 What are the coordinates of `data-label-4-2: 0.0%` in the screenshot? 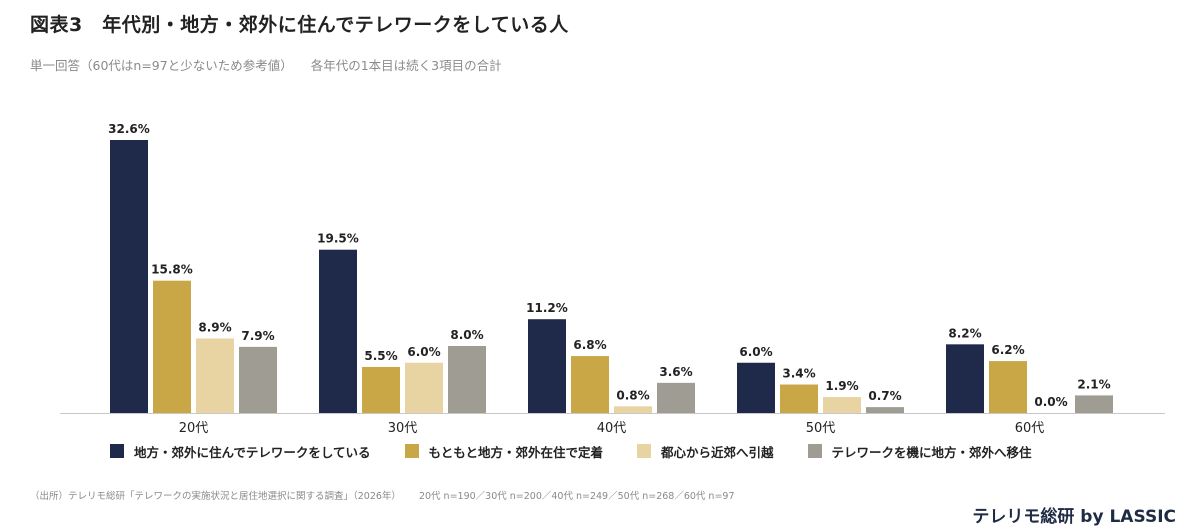 It's located at (1050, 402).